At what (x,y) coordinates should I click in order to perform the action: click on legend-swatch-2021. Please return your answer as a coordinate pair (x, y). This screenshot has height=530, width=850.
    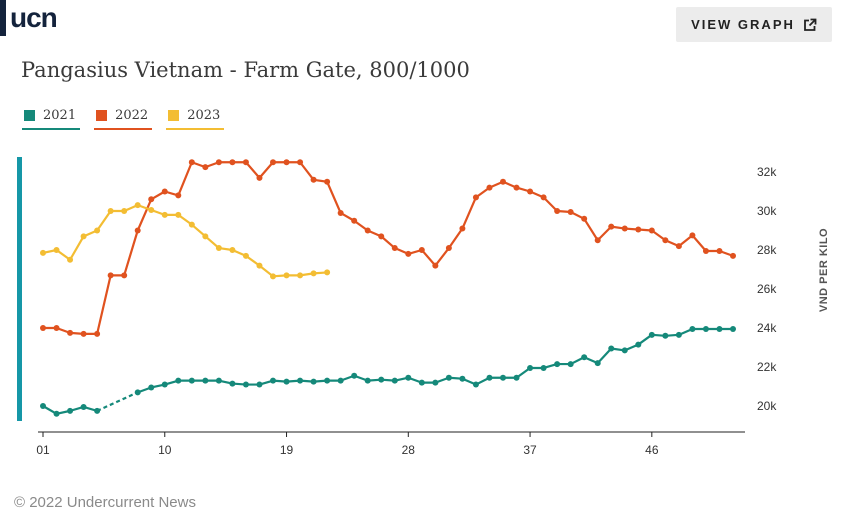
    Looking at the image, I should click on (29, 115).